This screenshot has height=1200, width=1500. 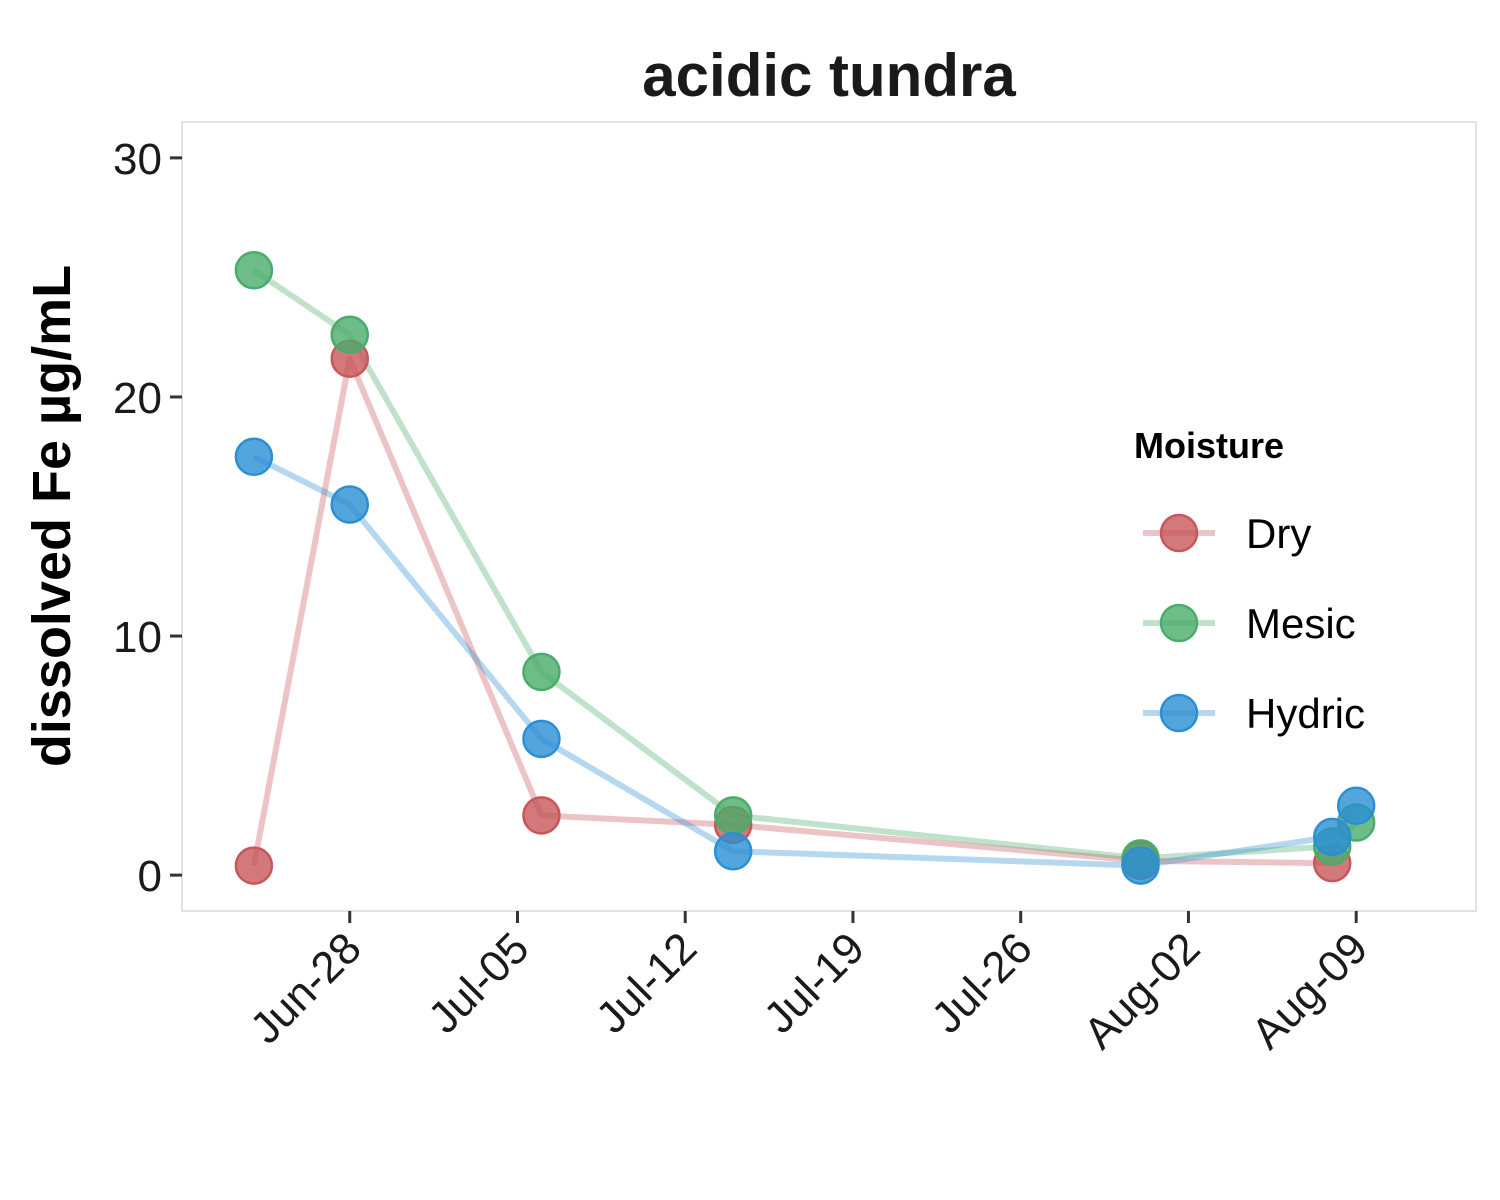 What do you see at coordinates (1278, 533) in the screenshot?
I see `legend-label-dry: Dry` at bounding box center [1278, 533].